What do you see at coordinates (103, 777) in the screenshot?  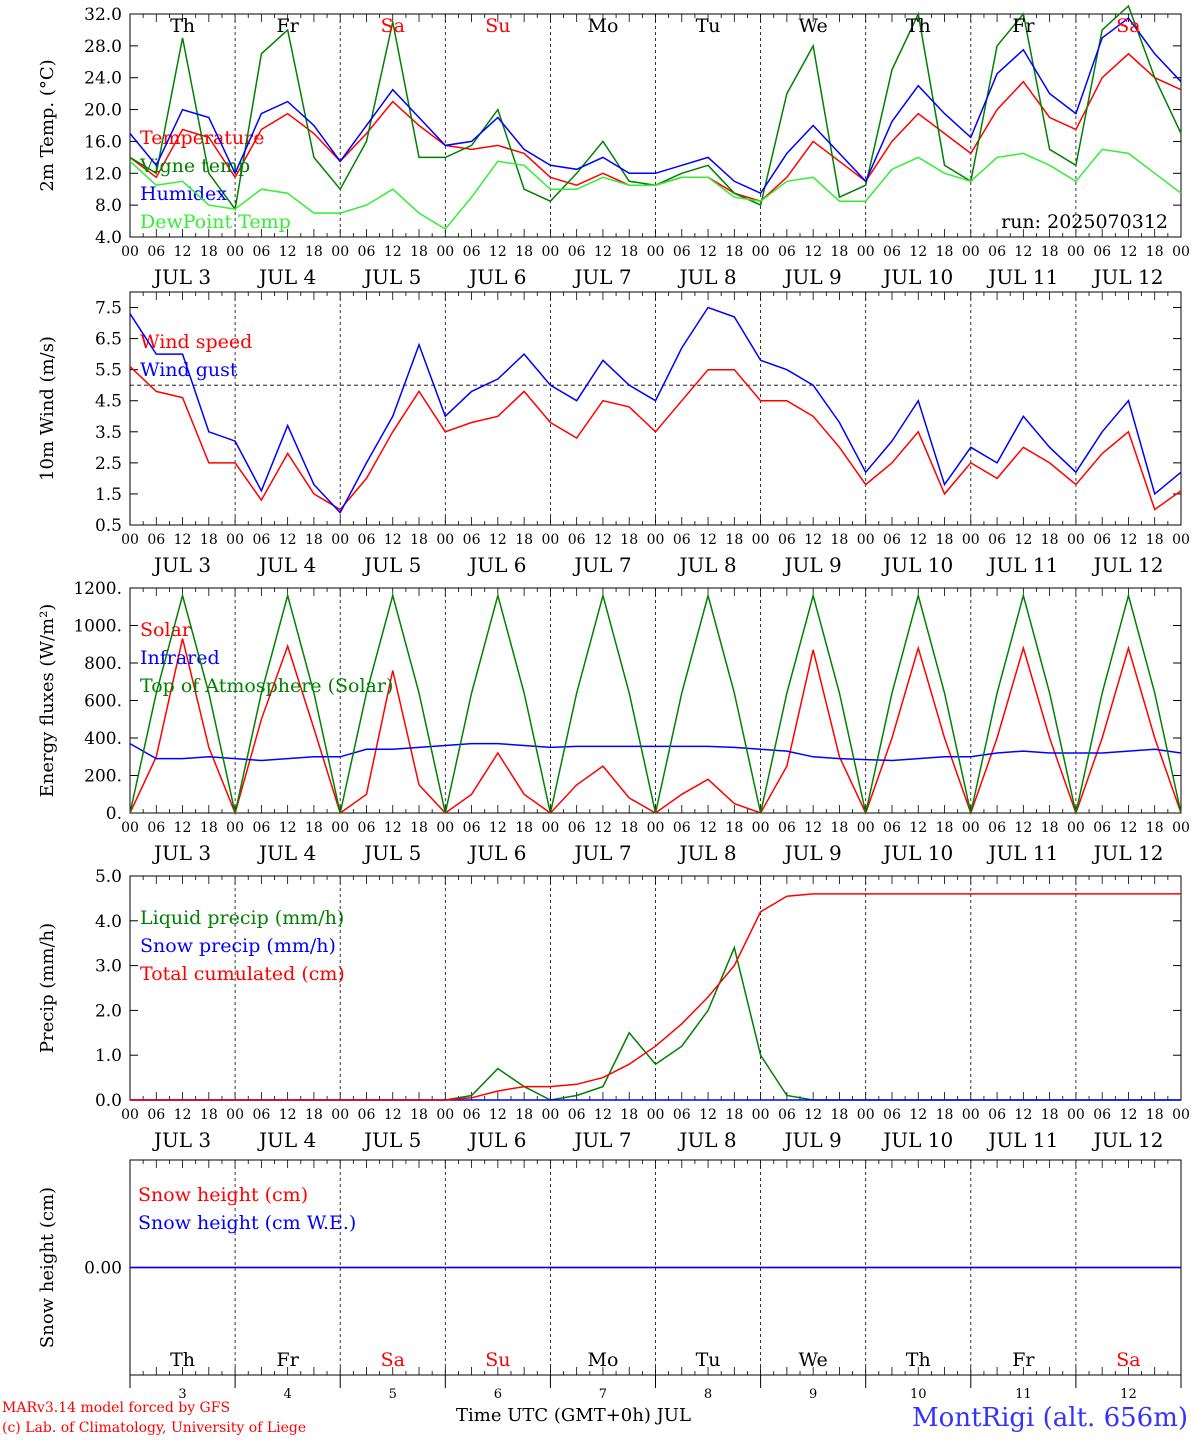 I see `y-tick-label: 200.` at bounding box center [103, 777].